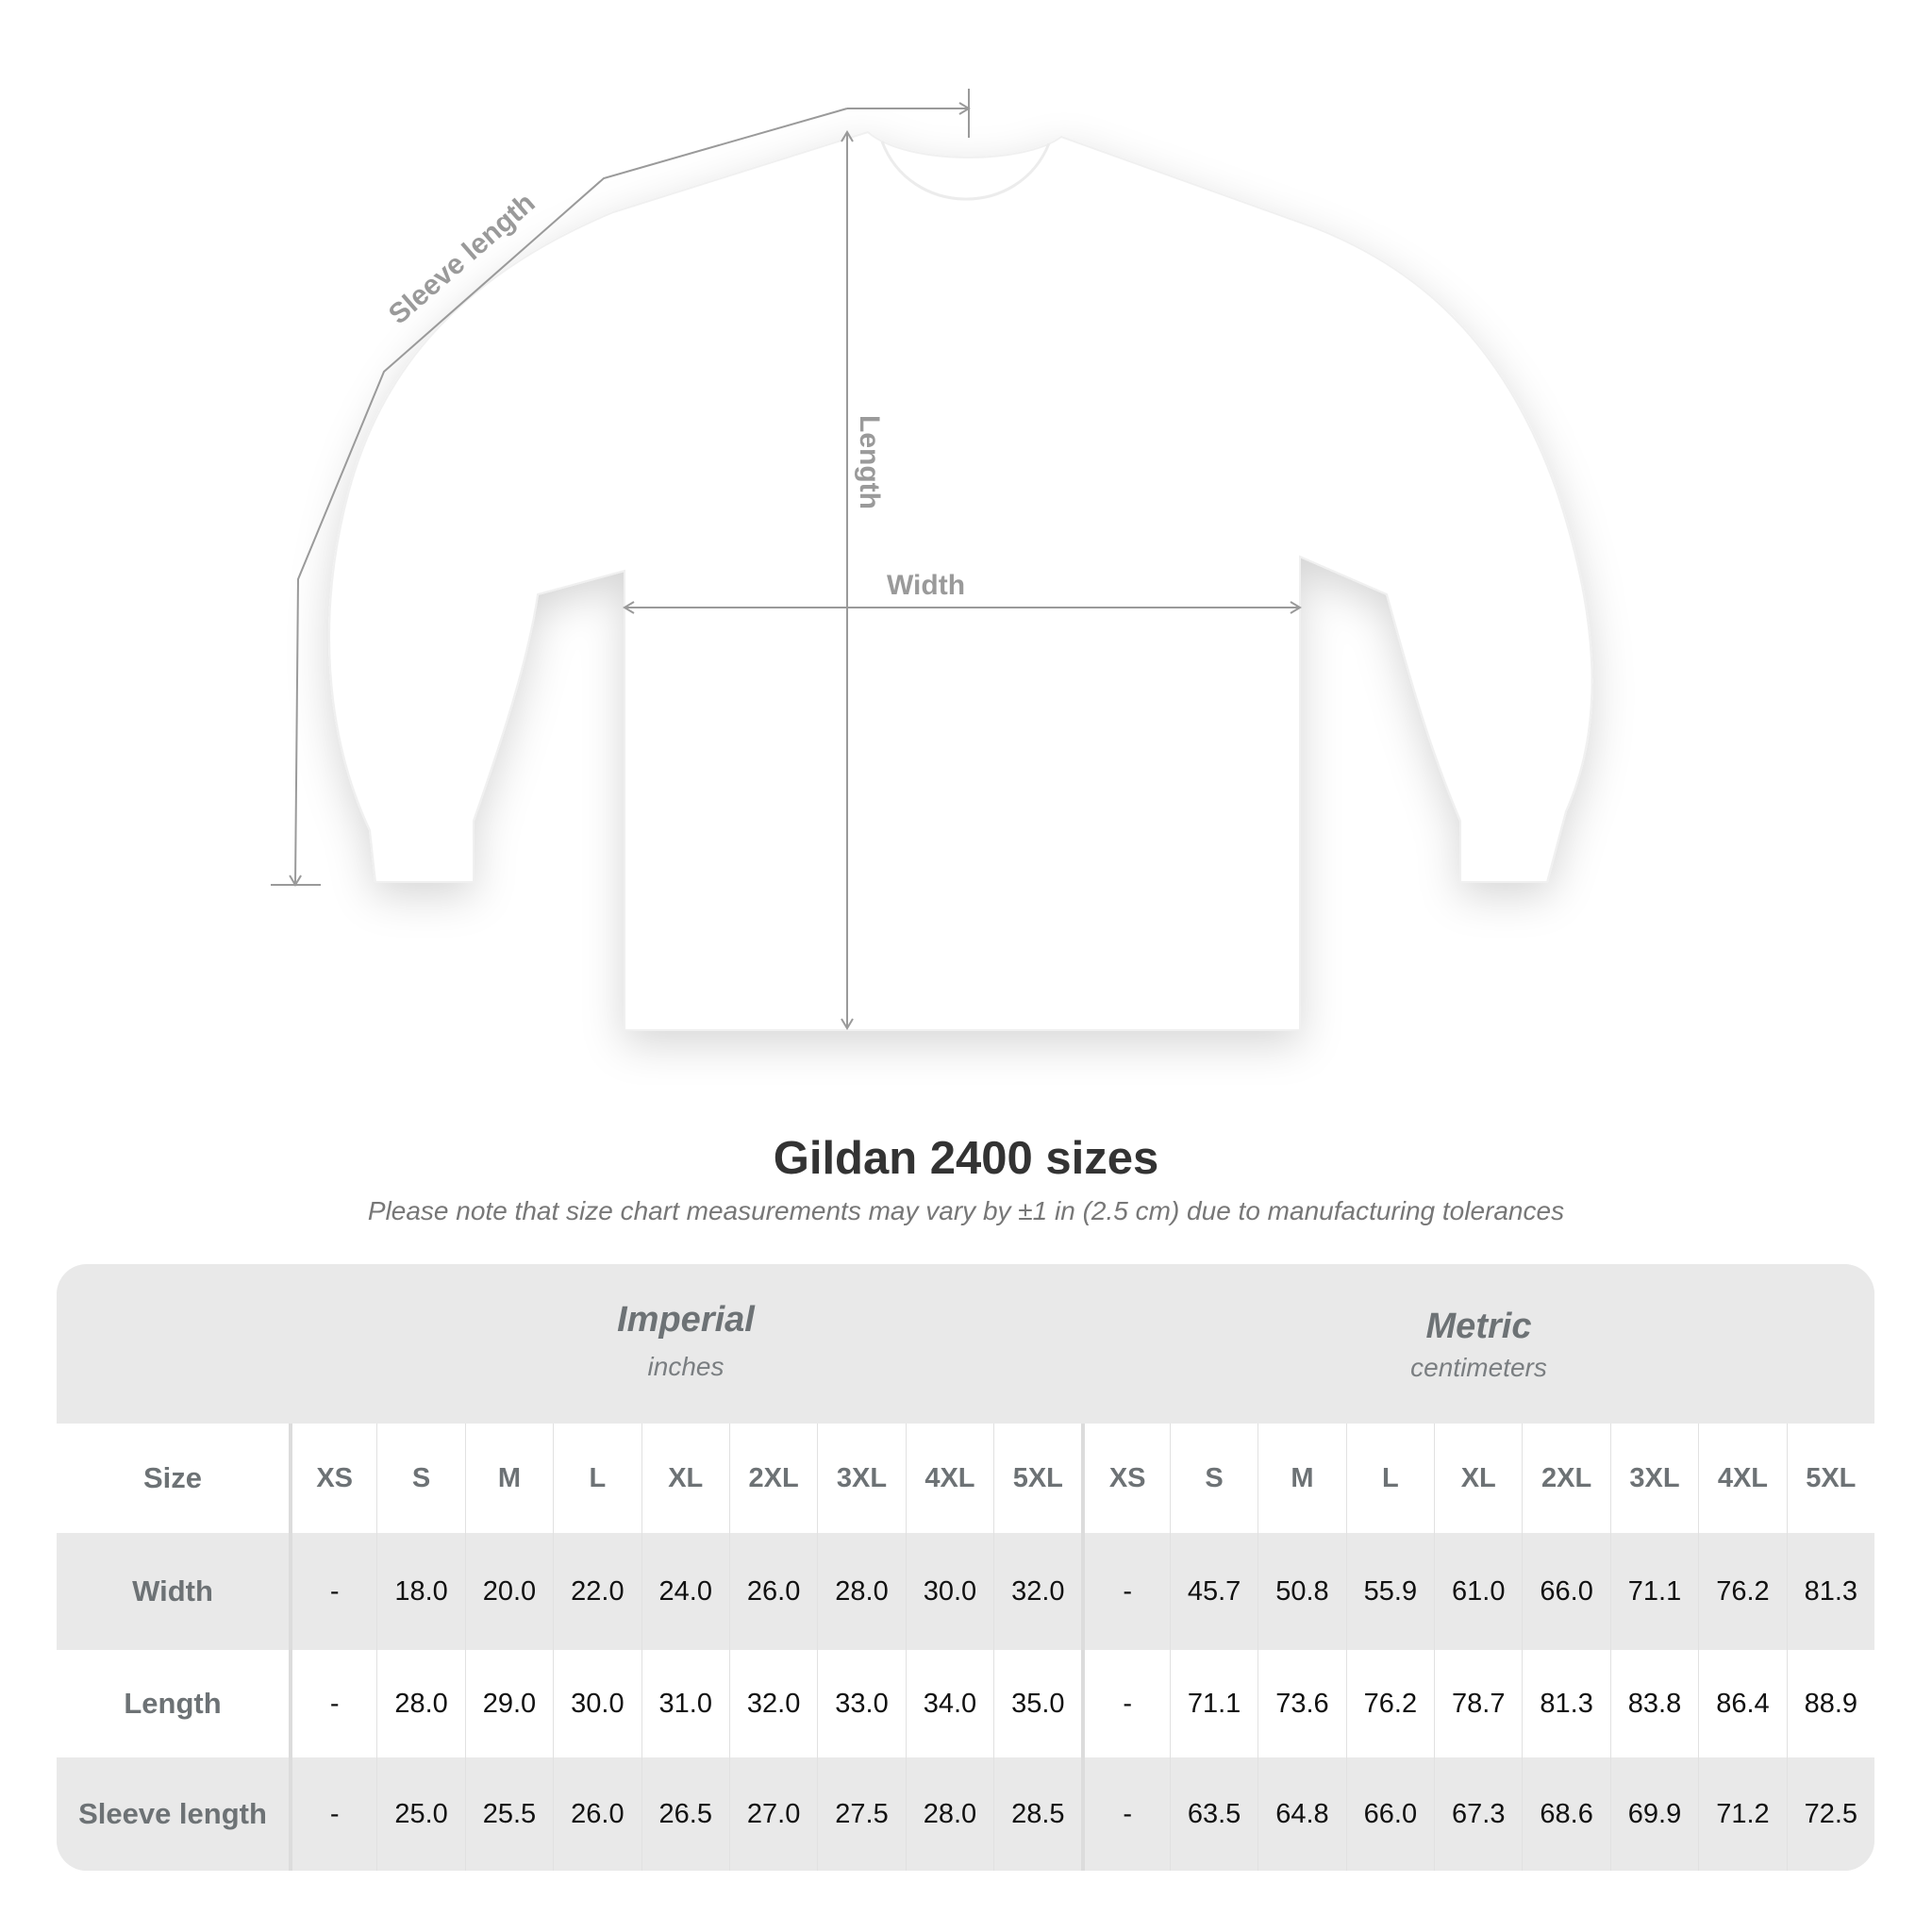  I want to click on imperial-value-cell: 27.0, so click(773, 1814).